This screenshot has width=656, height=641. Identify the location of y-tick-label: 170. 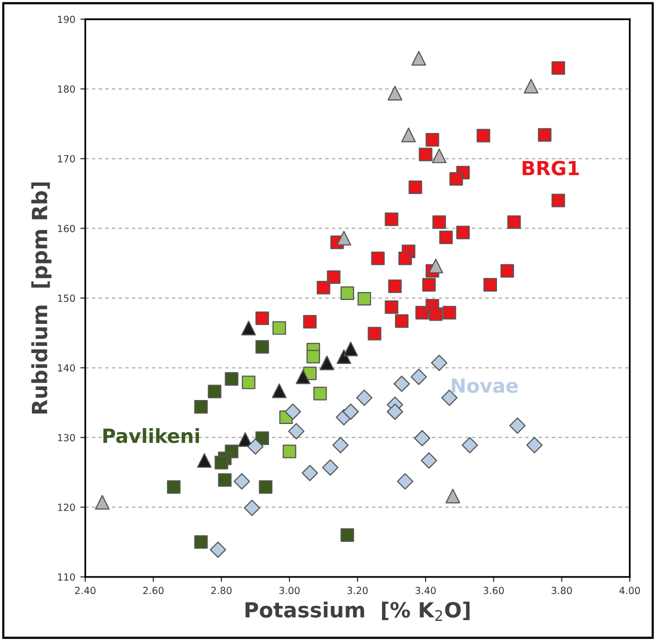
(66, 158).